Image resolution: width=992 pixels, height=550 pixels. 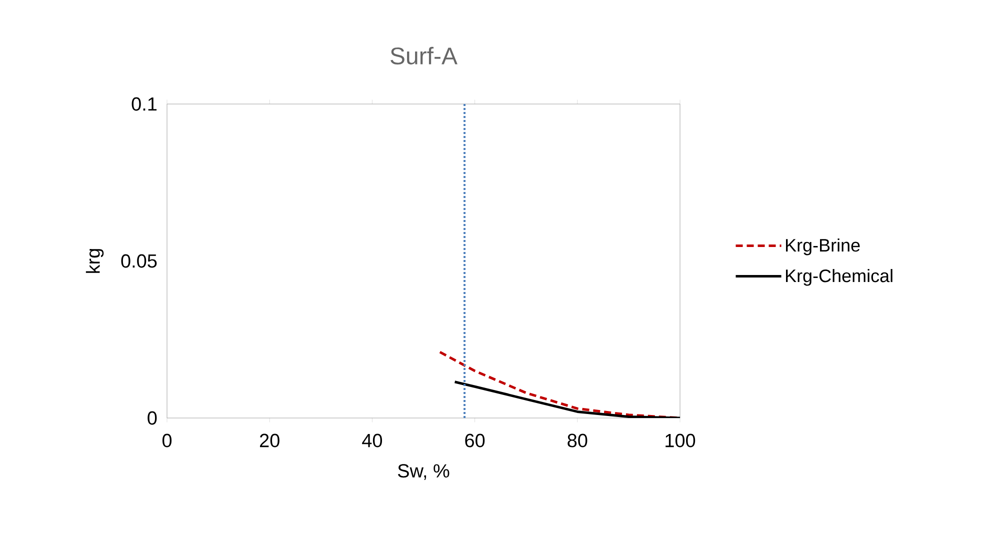 What do you see at coordinates (270, 441) in the screenshot?
I see `x-tick-label: 20` at bounding box center [270, 441].